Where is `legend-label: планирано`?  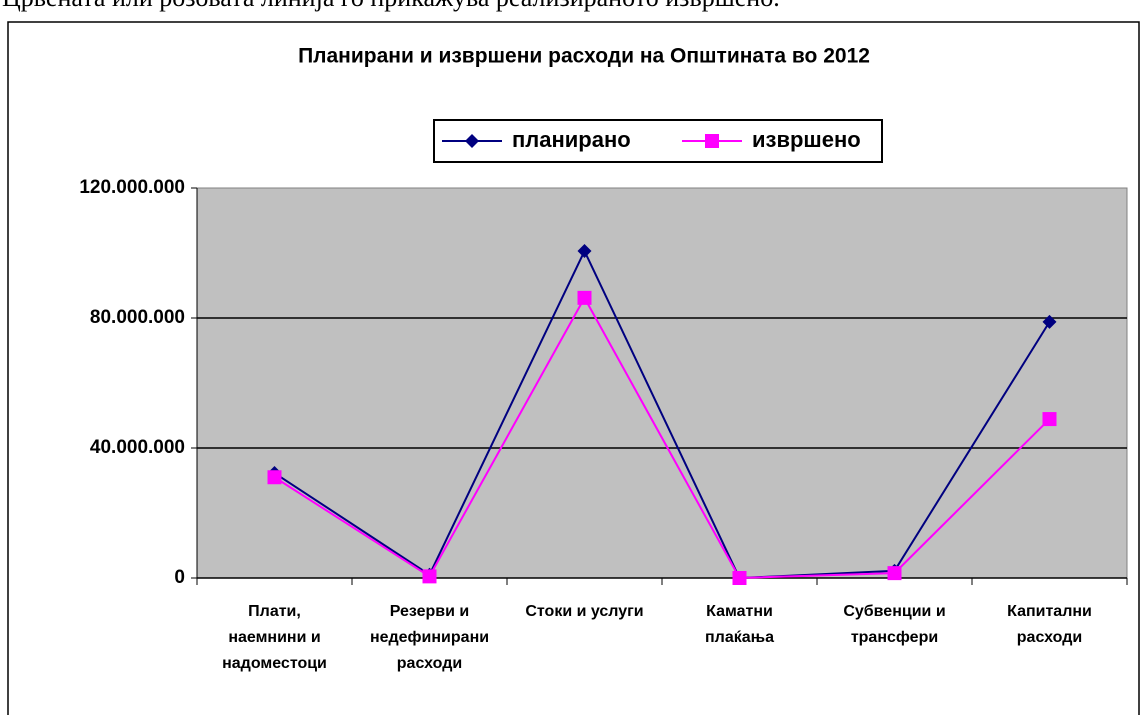 legend-label: планирано is located at coordinates (571, 139).